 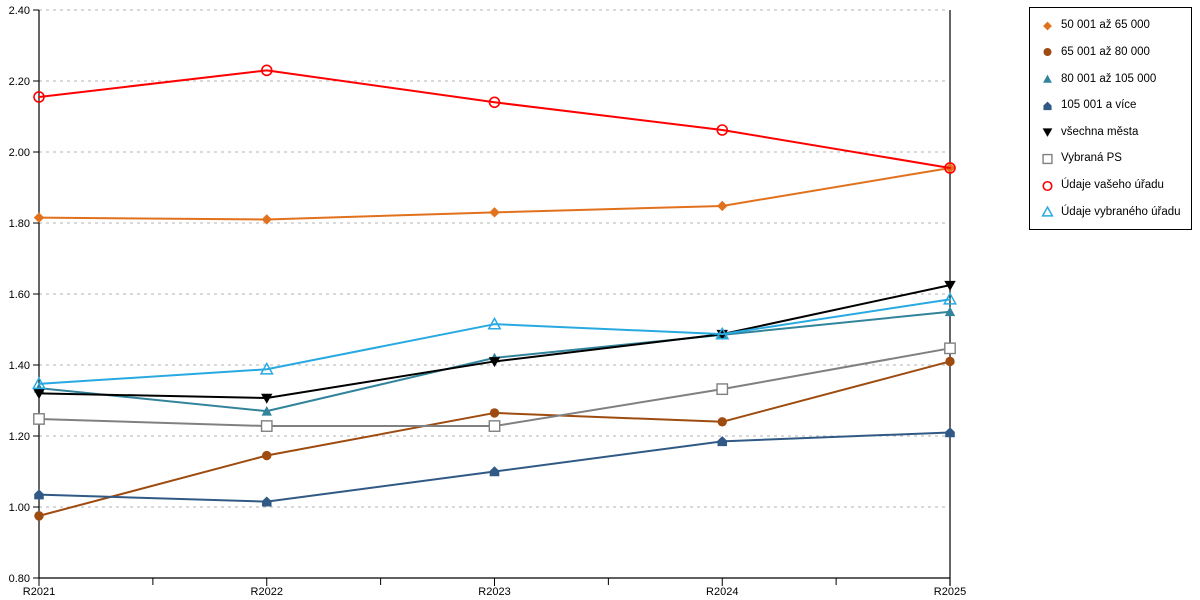 I want to click on y-tick-label: 1.80, so click(x=19, y=224).